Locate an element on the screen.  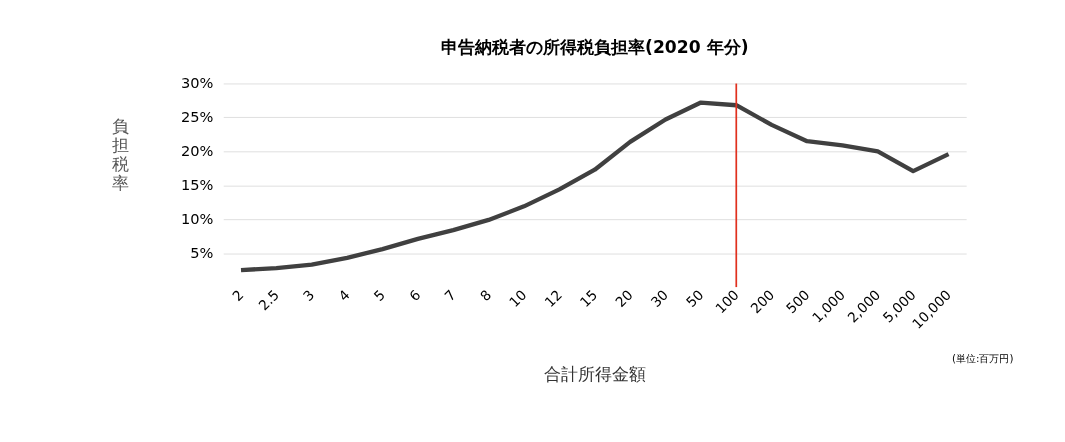
x-tick-label: 6 is located at coordinates (414, 295).